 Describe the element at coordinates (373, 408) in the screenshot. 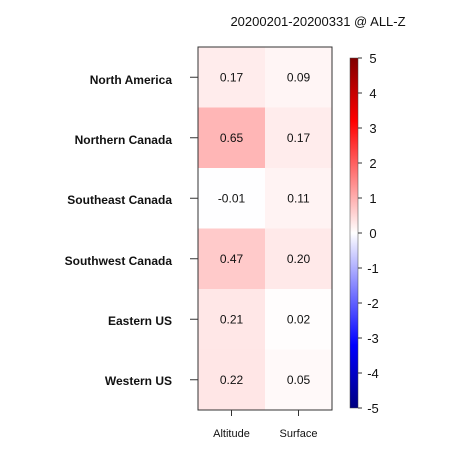

I see `colorbar-tick-label: -5` at that location.